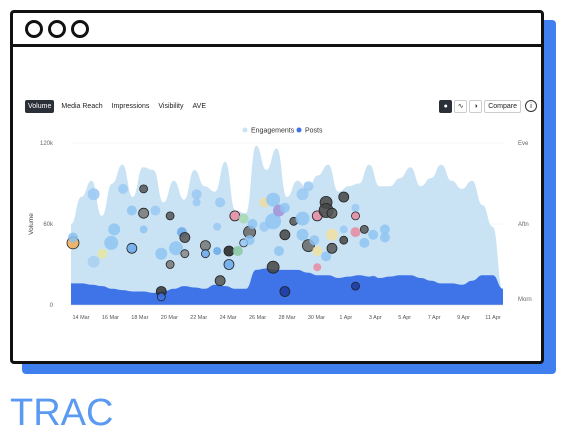 This screenshot has width=564, height=438. What do you see at coordinates (316, 318) in the screenshot?
I see `x-tick-label: 30 Mar` at bounding box center [316, 318].